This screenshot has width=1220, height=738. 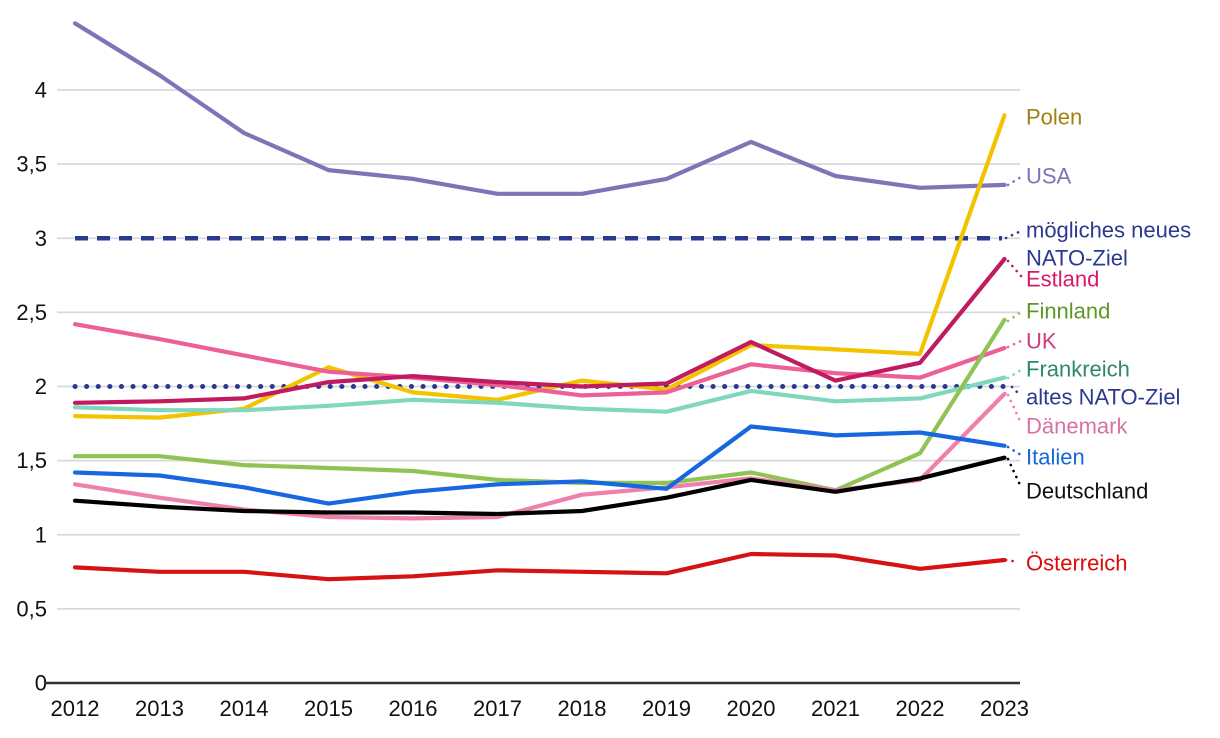 I want to click on label-leader-usa, so click(x=1014, y=181).